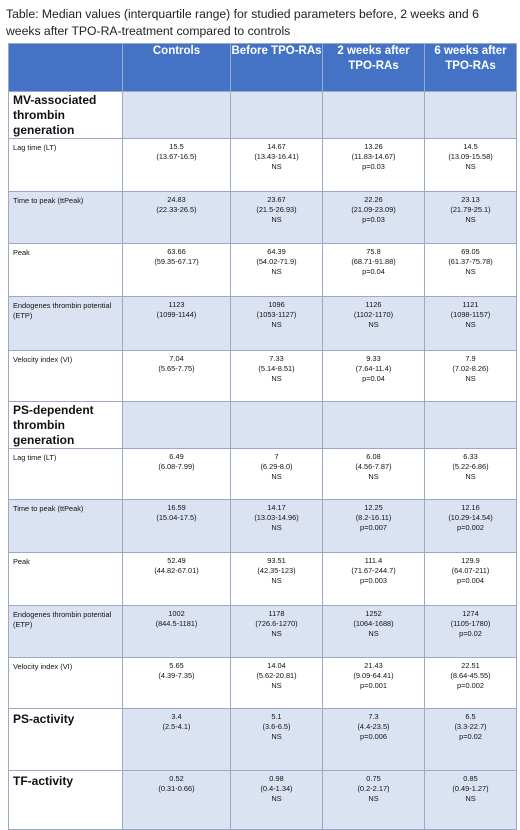 The image size is (520, 830). Describe the element at coordinates (276, 683) in the screenshot. I see `value-cell: 14.04 (5.62-20.81) NS` at that location.